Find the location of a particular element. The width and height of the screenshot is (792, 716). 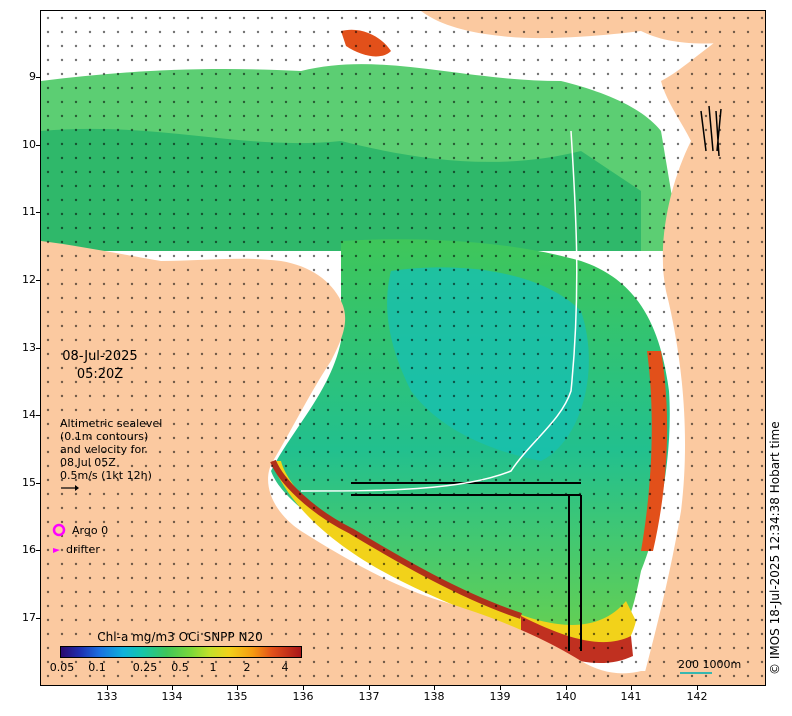

altimetry-legend-line: Altimetric sealevel is located at coordinates (111, 423).